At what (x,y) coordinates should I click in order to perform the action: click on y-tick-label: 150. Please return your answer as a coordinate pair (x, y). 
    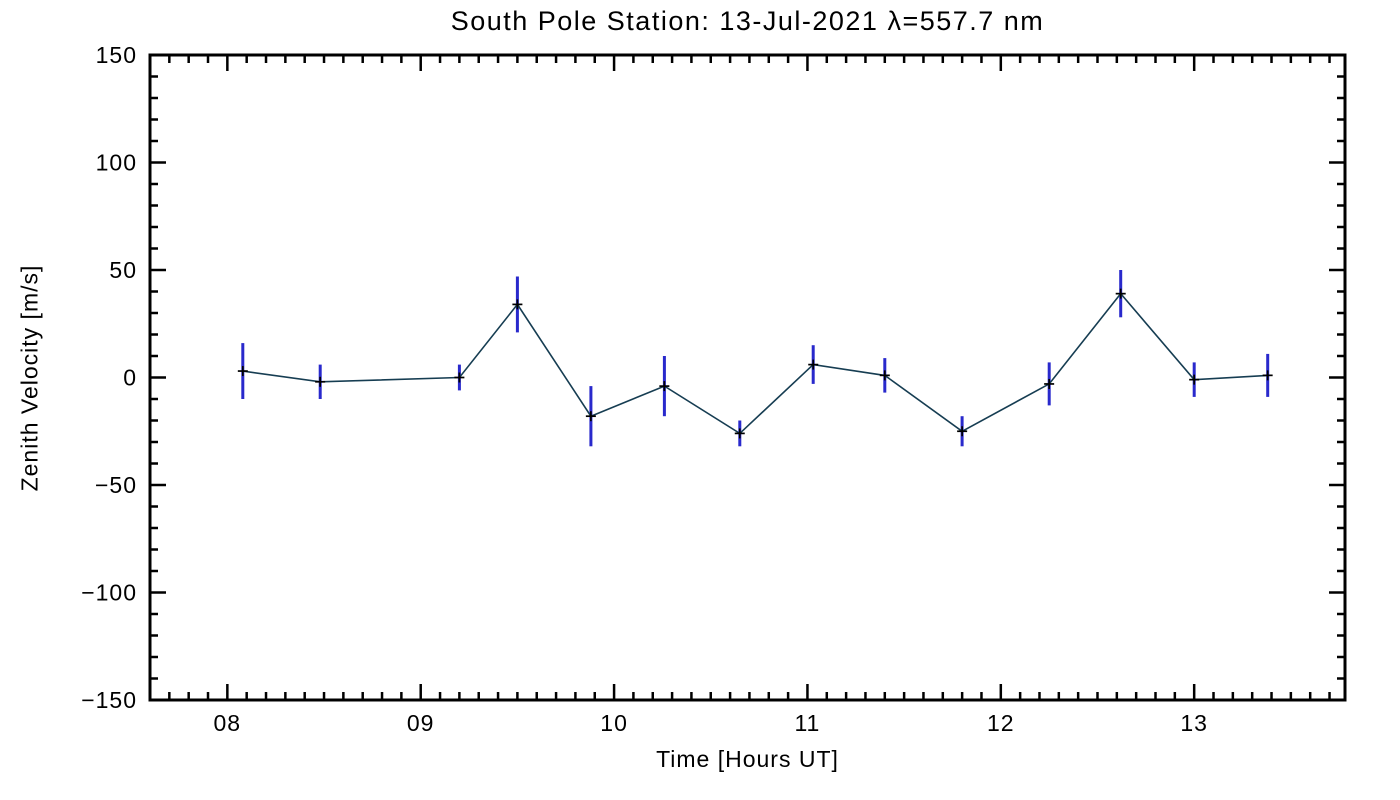
    Looking at the image, I should click on (116, 55).